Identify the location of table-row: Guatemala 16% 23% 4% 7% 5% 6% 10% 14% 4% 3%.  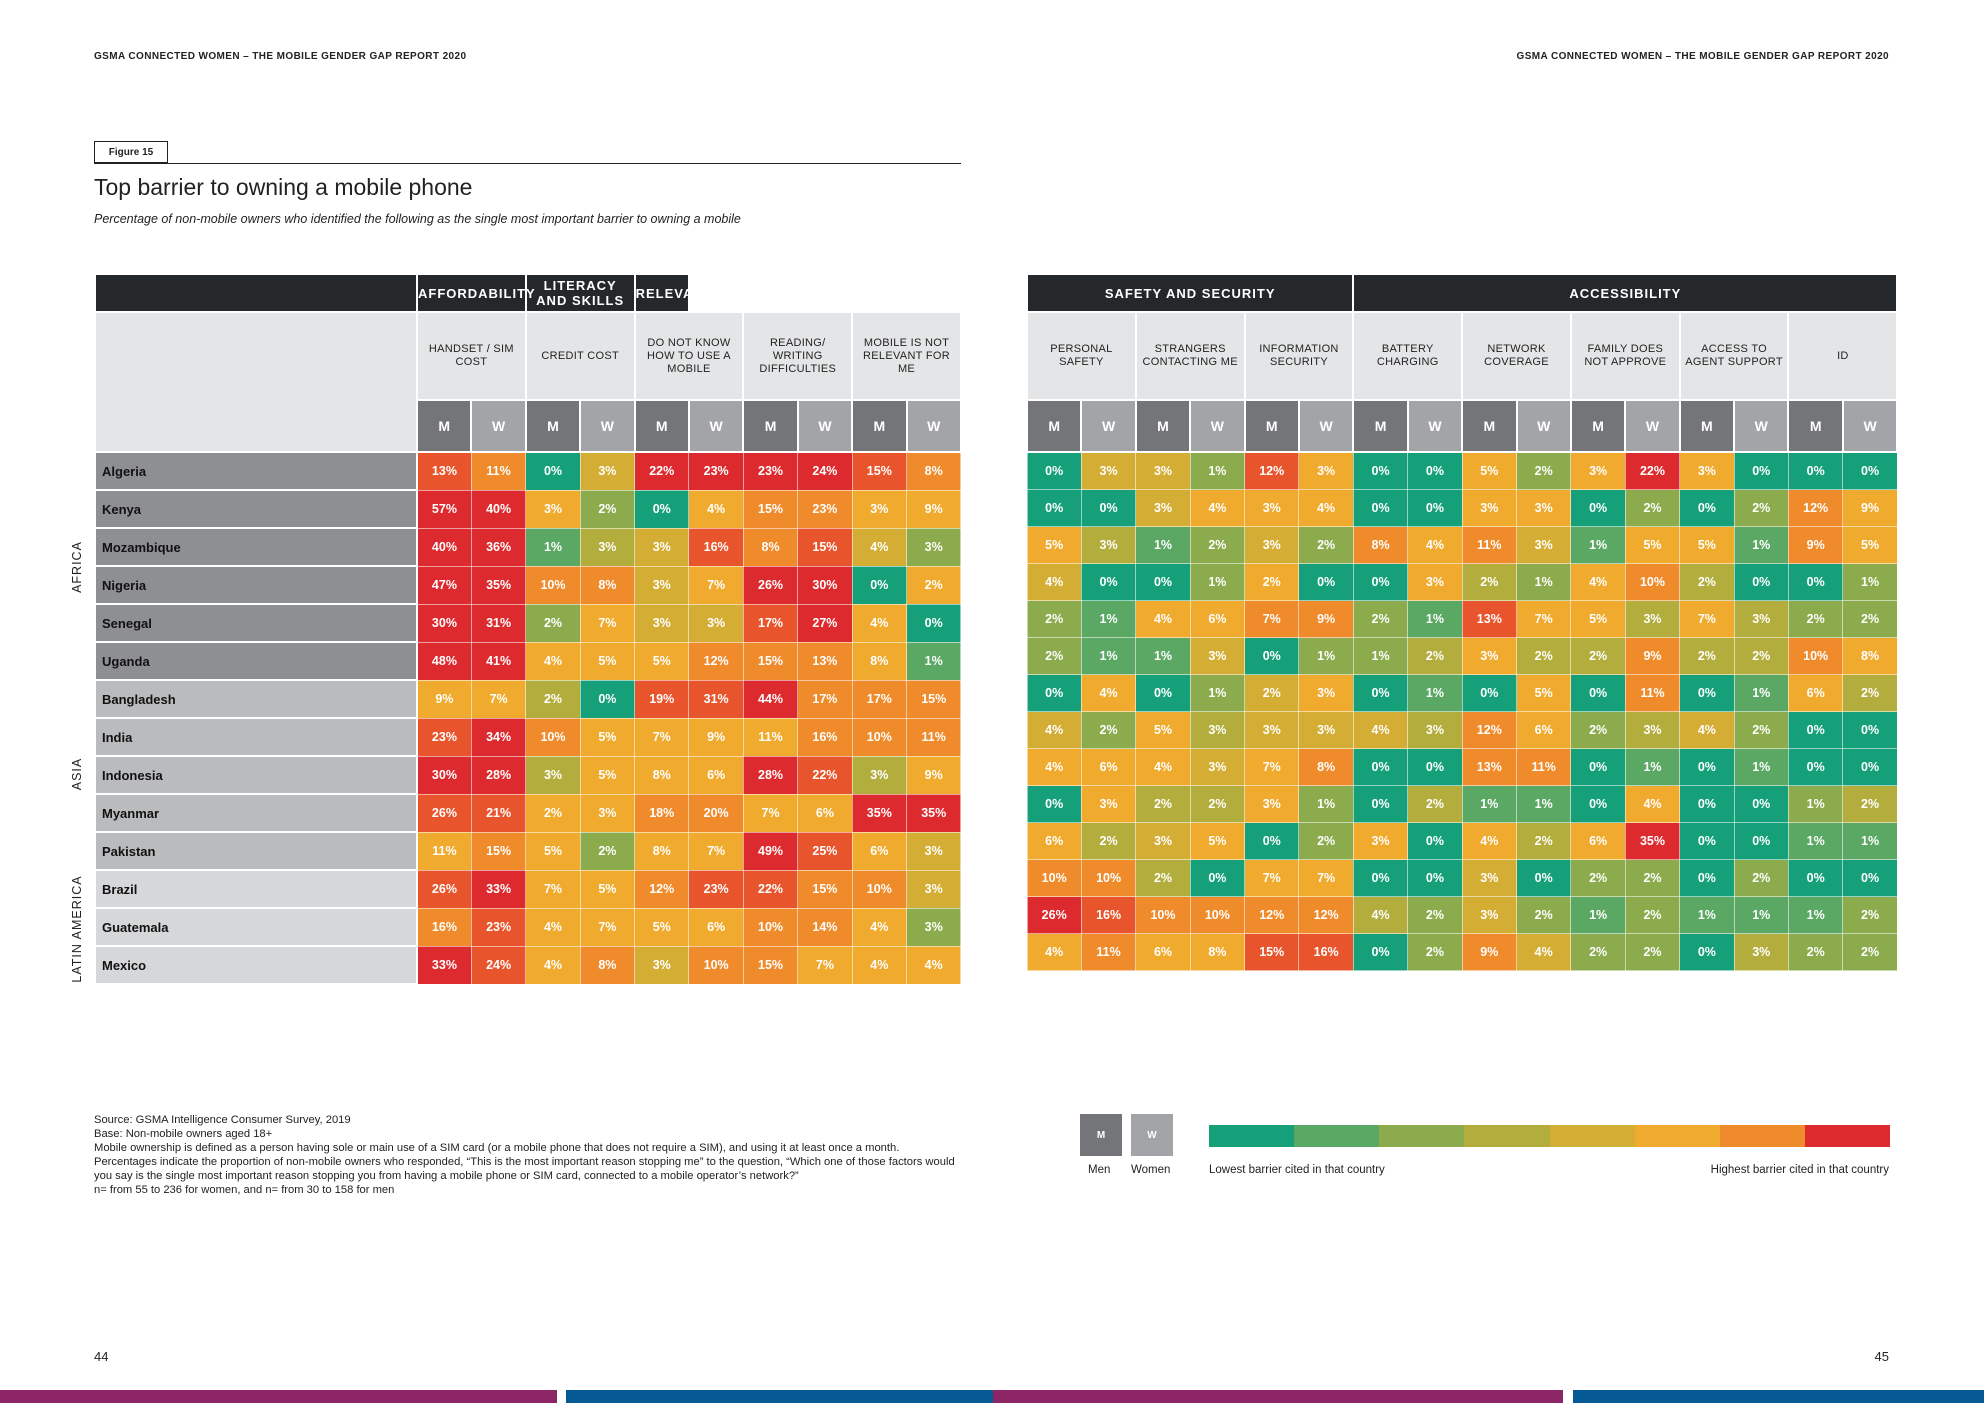
(528, 927).